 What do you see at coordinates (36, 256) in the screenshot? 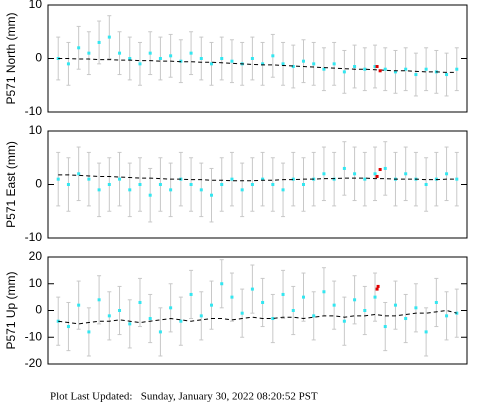
I see `y-tick-label: 20` at bounding box center [36, 256].